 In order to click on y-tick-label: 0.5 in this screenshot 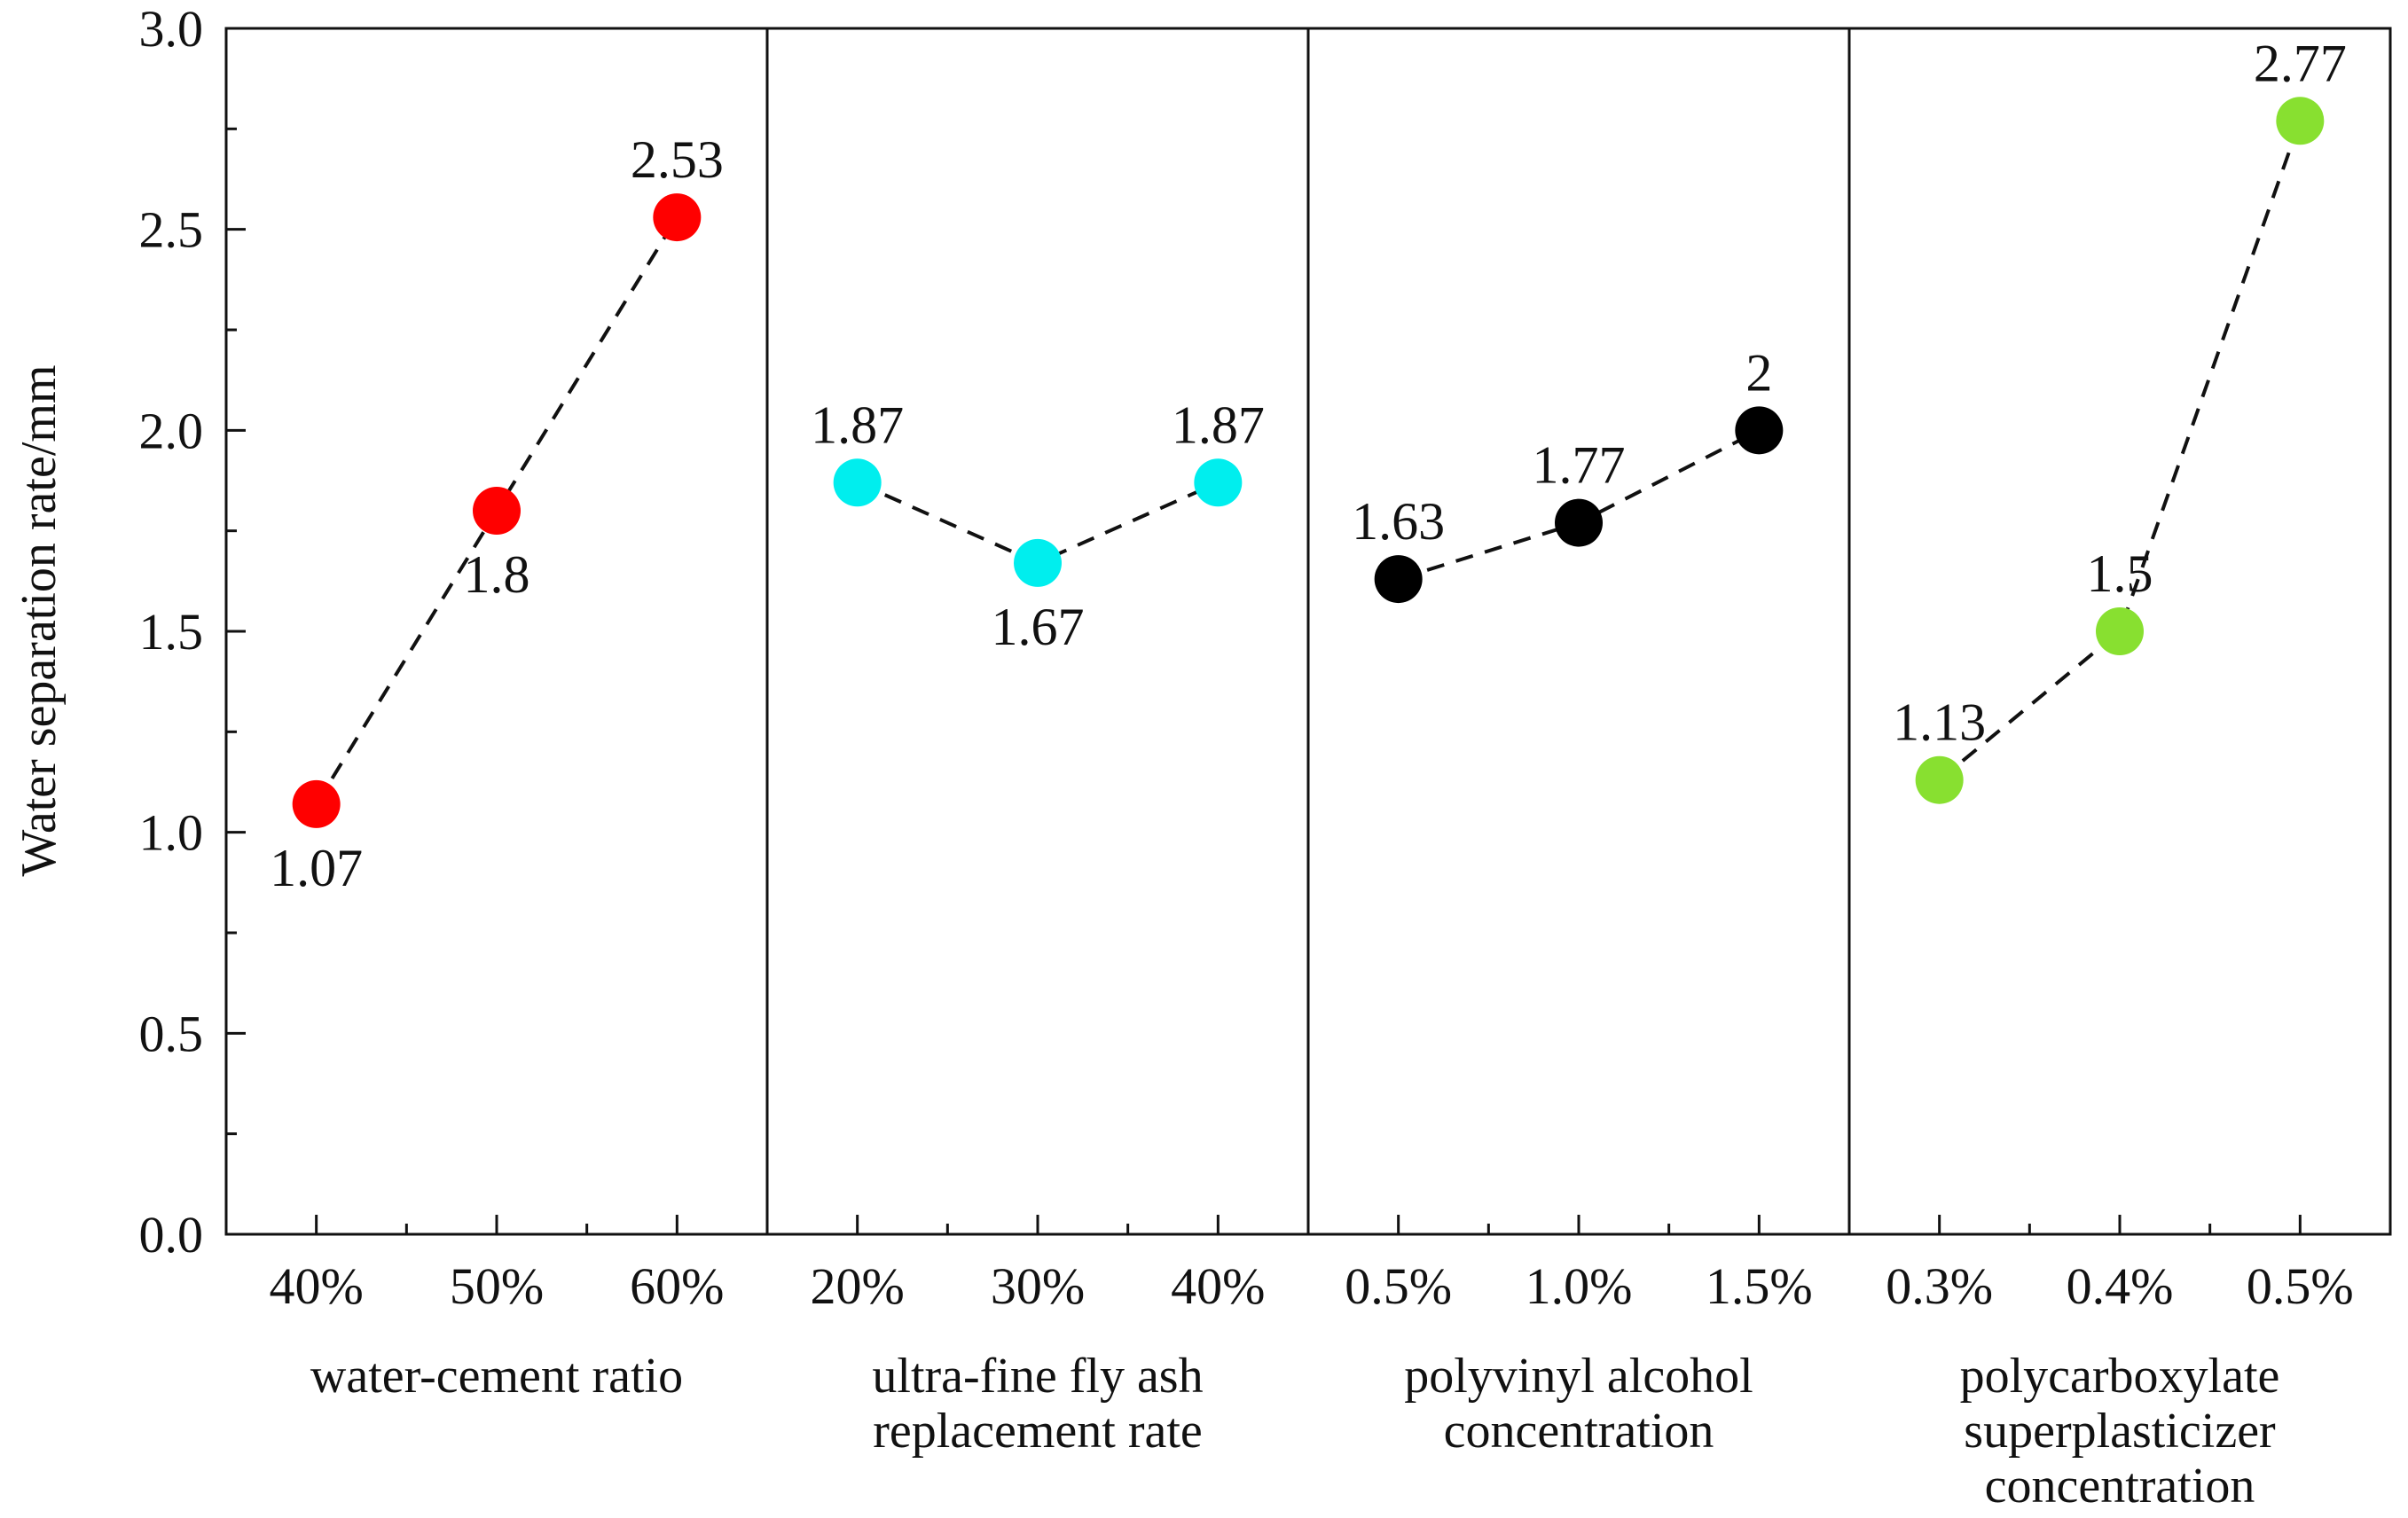, I will do `click(171, 1033)`.